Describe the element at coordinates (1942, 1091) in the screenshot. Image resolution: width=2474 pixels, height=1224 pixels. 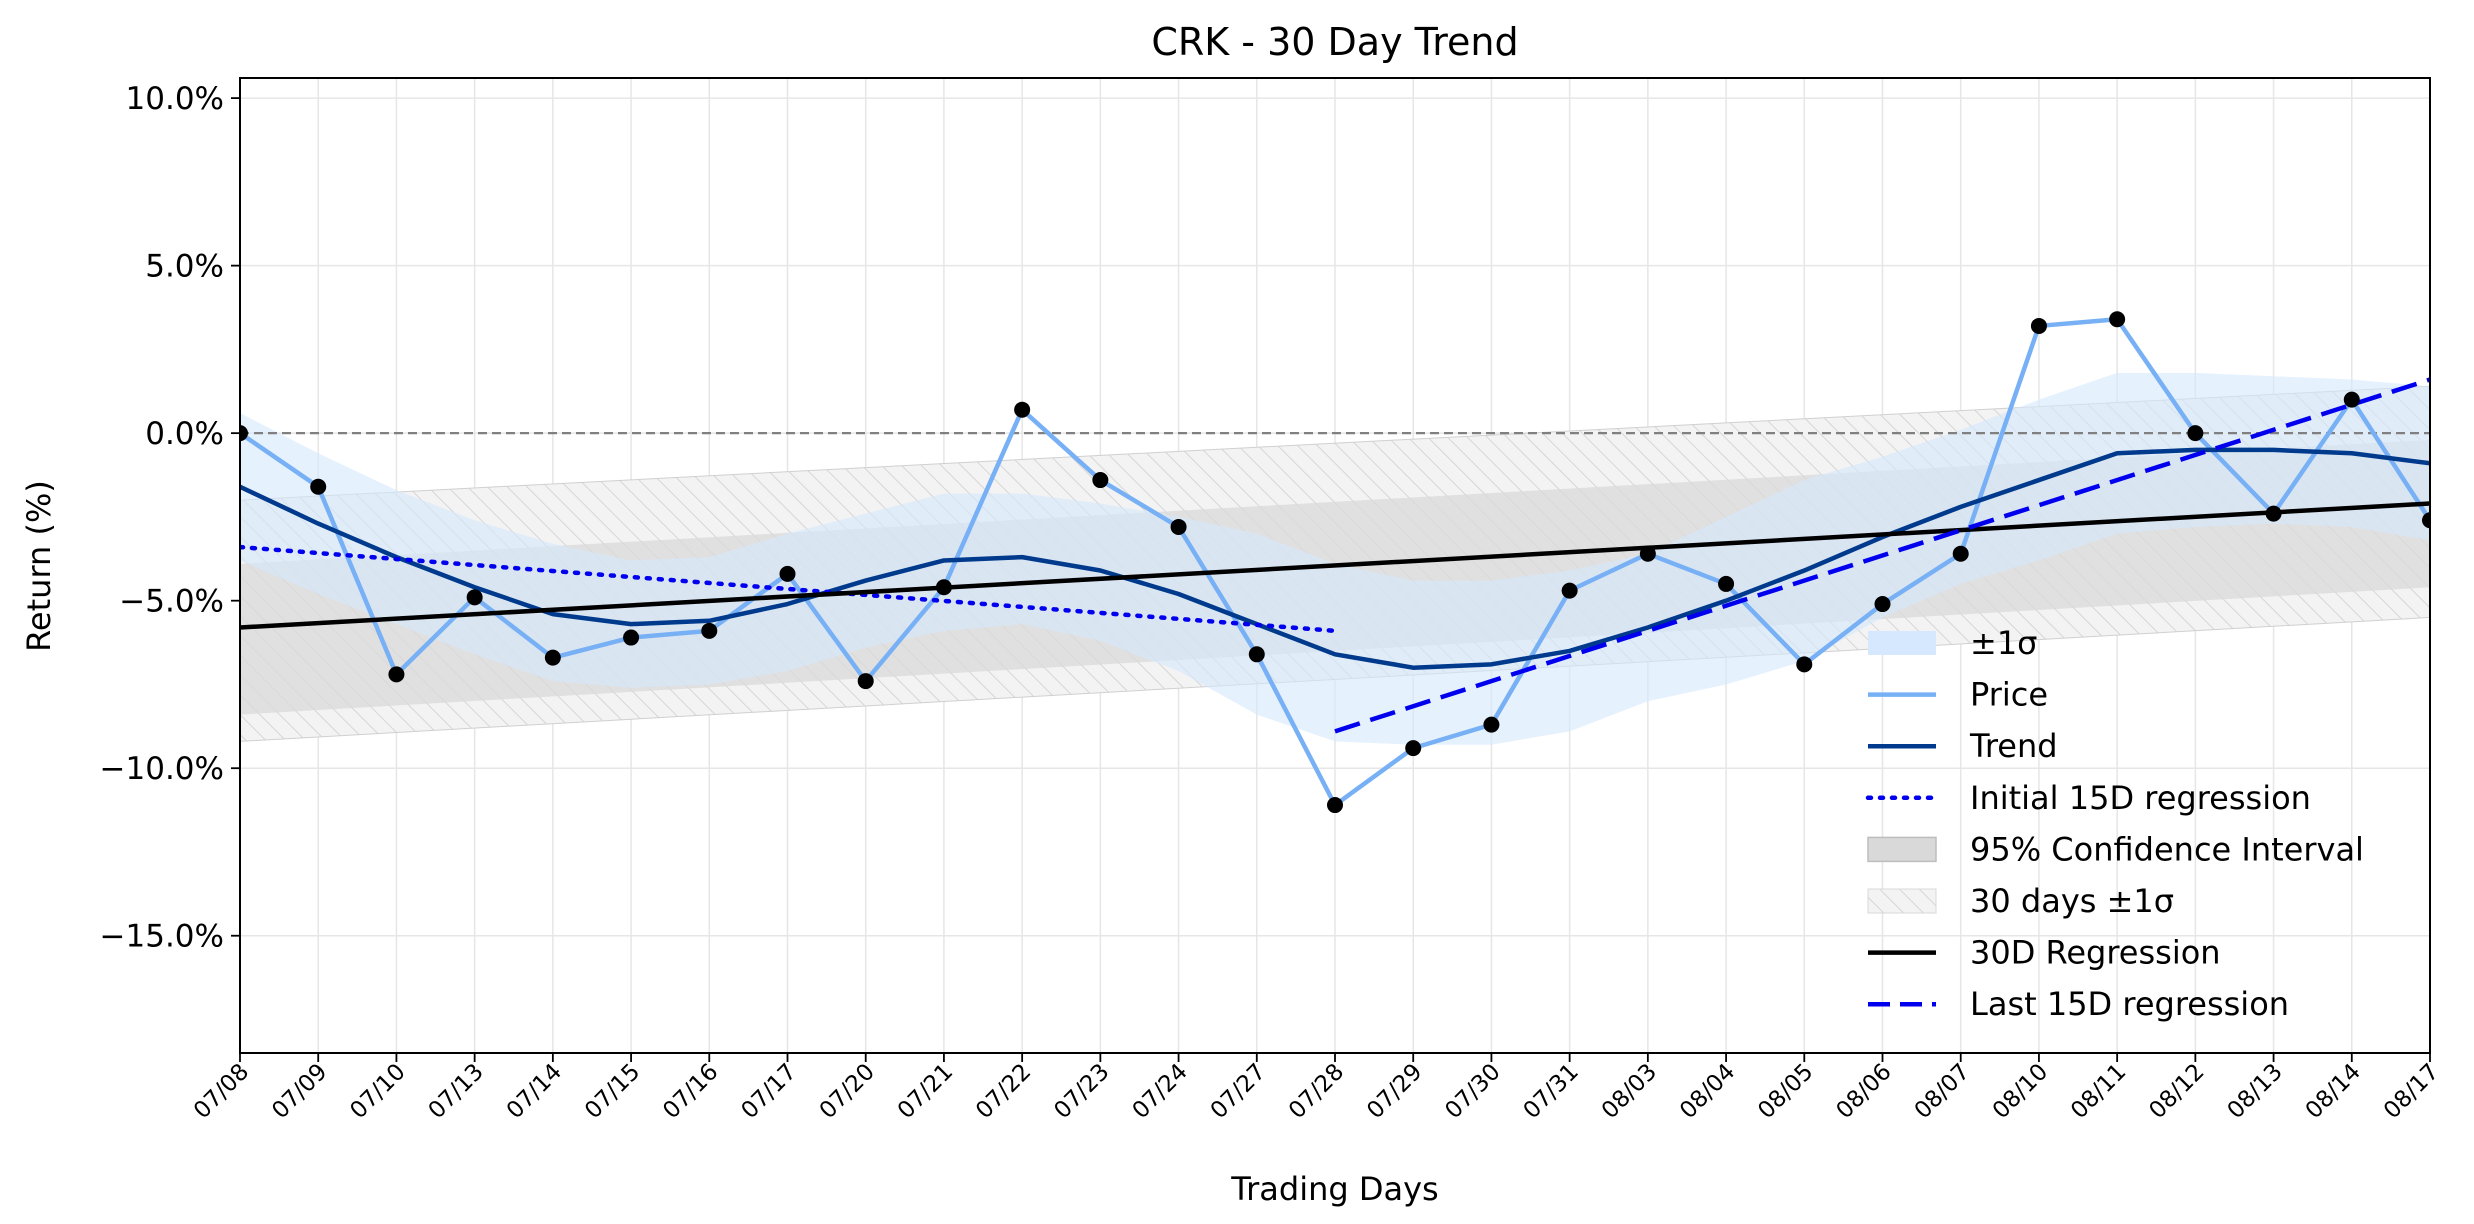
I see `x-tick-label: 08/07` at that location.